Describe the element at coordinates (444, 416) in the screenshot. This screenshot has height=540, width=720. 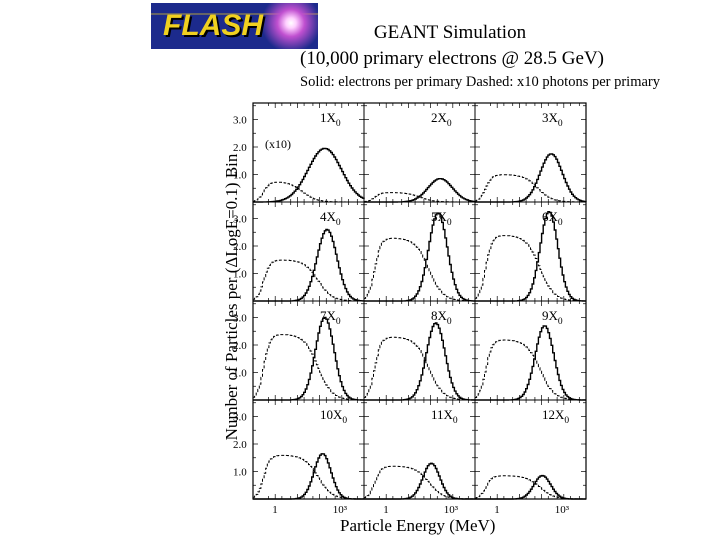
I see `panel-label: 11X0` at that location.